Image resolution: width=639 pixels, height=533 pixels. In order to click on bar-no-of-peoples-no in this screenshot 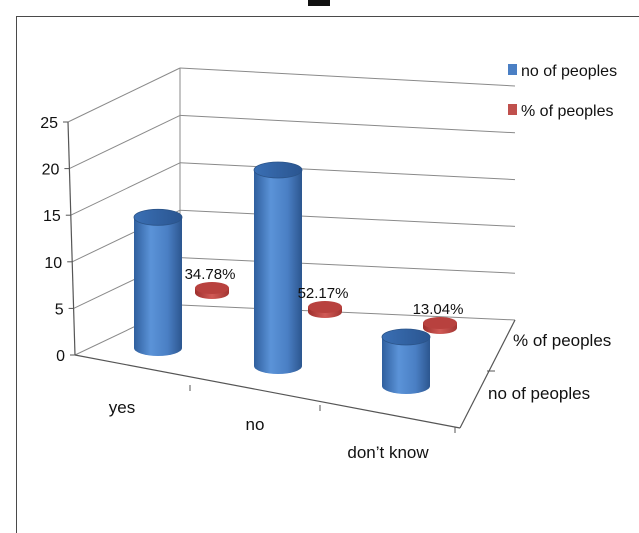, I will do `click(278, 267)`.